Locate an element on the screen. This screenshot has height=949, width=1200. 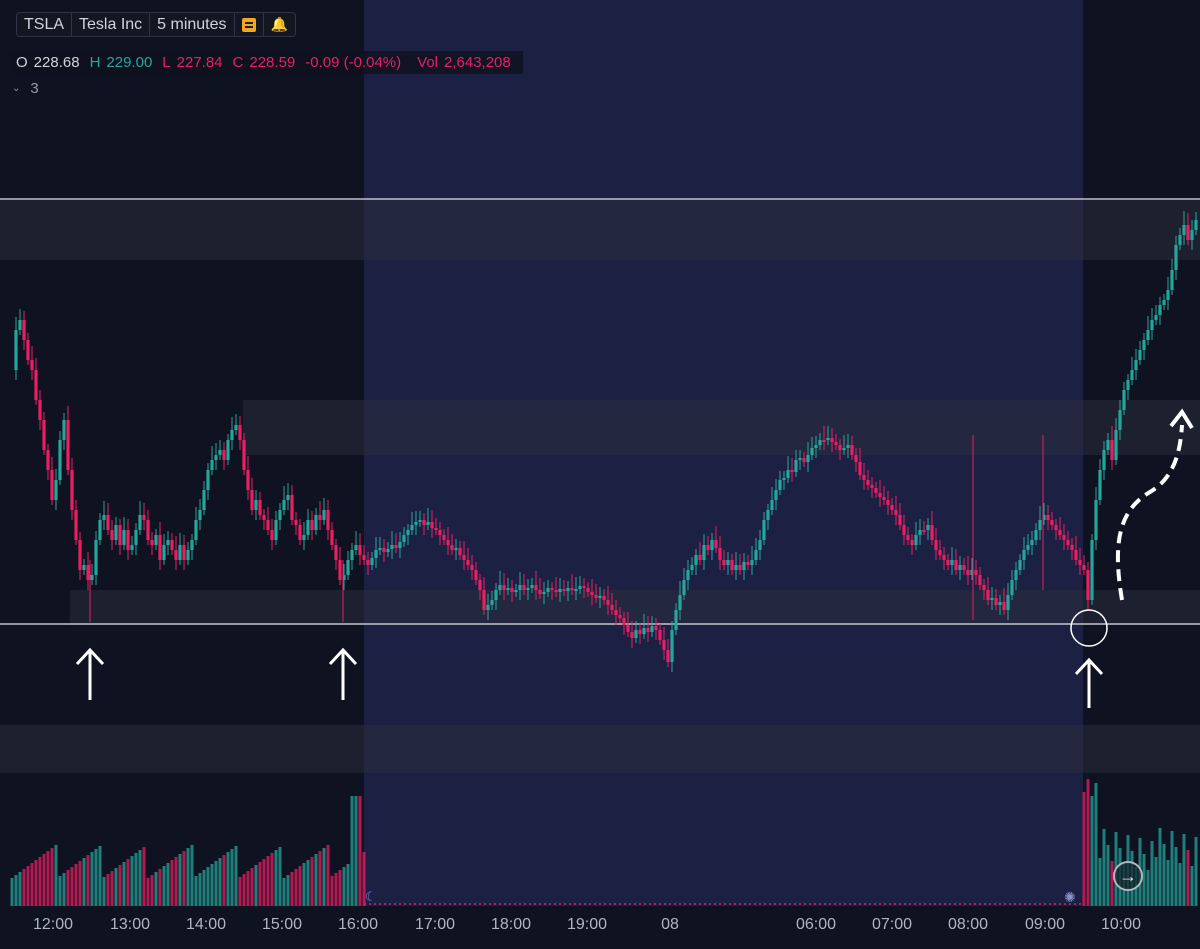
chevron-down-icon: ⌄ is located at coordinates (16, 88).